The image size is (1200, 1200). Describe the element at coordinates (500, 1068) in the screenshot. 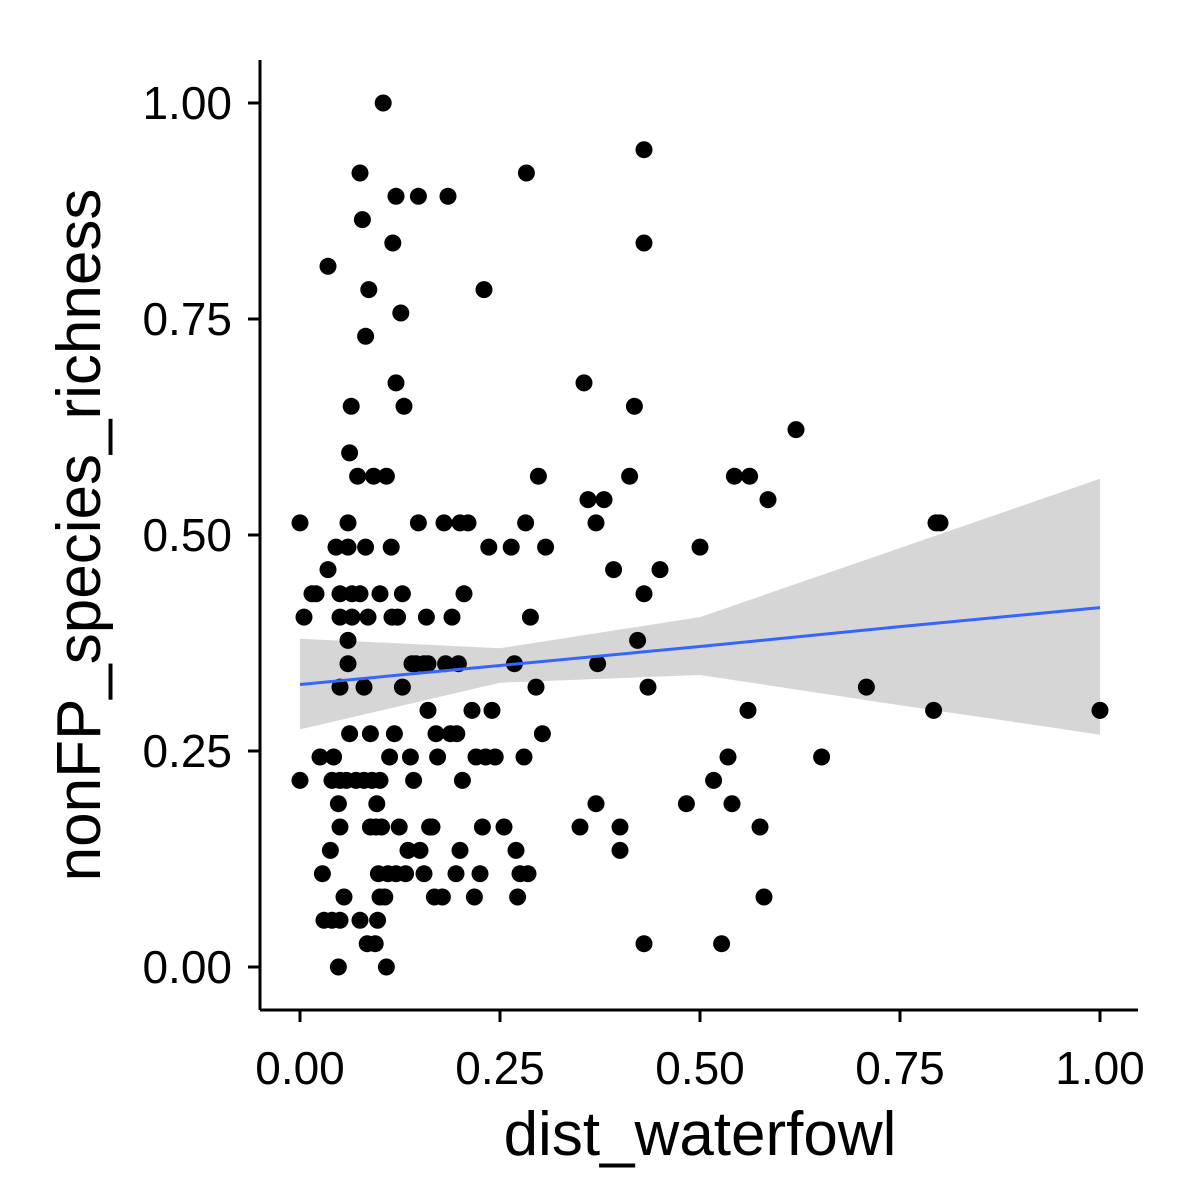

I see `x-tick-label: 0.25` at that location.